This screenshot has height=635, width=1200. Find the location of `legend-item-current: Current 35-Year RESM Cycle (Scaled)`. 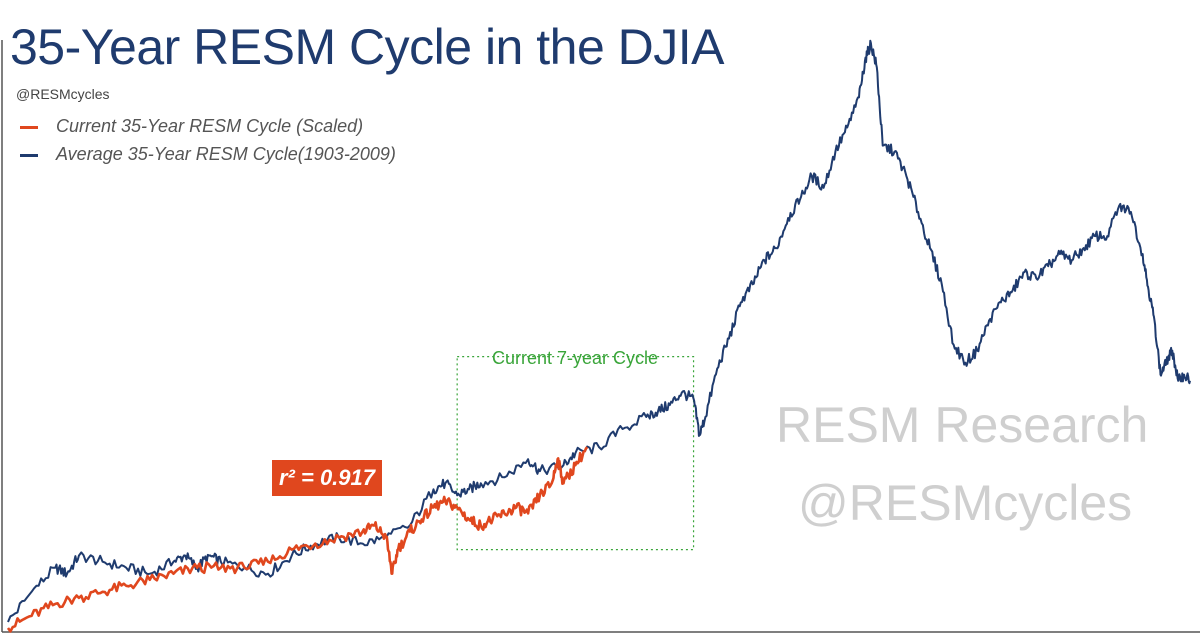

legend-item-current: Current 35-Year RESM Cycle (Scaled) is located at coordinates (191, 126).